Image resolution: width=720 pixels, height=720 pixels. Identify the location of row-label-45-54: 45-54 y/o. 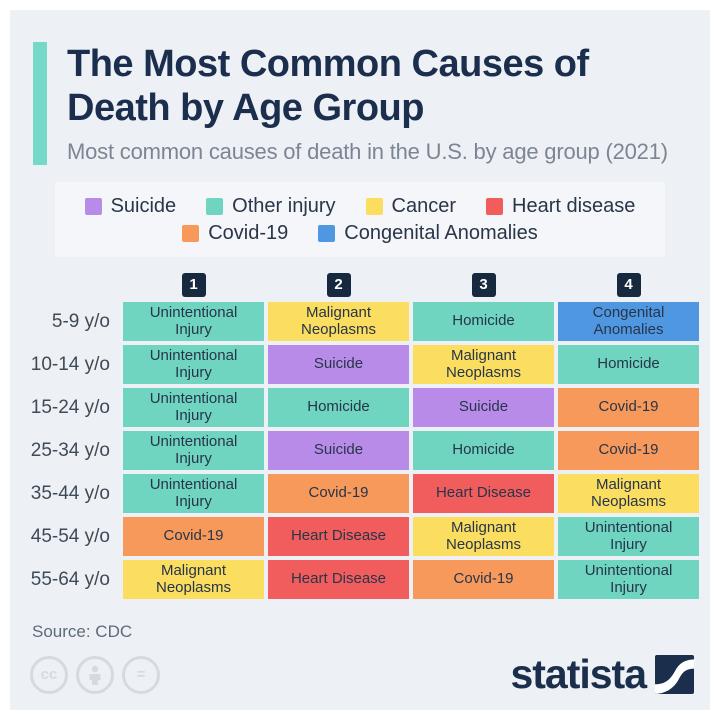
(70, 536).